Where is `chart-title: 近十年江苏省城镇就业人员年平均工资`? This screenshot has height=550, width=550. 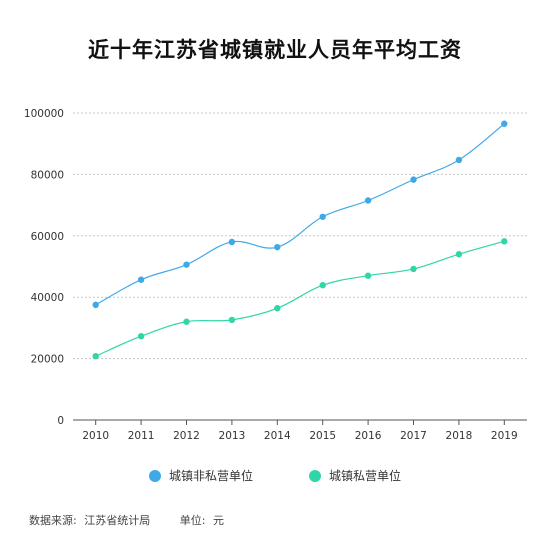
chart-title: 近十年江苏省城镇就业人员年平均工资 is located at coordinates (275, 50).